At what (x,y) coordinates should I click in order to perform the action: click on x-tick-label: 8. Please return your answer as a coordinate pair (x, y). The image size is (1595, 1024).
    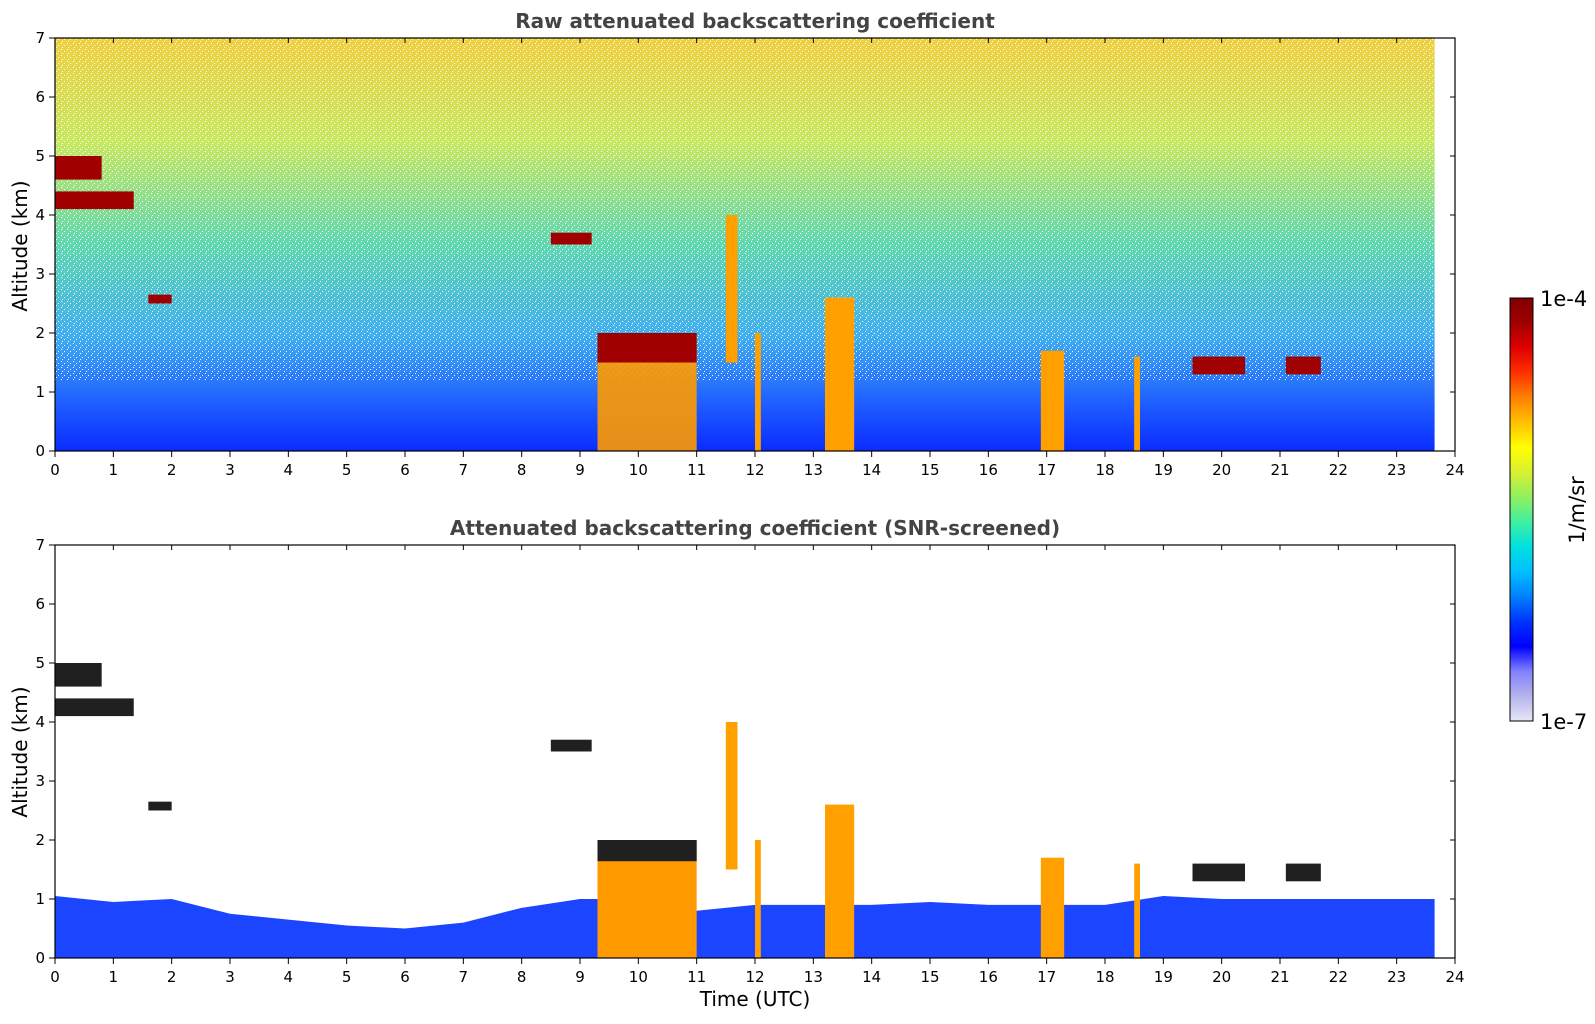
    Looking at the image, I should click on (522, 470).